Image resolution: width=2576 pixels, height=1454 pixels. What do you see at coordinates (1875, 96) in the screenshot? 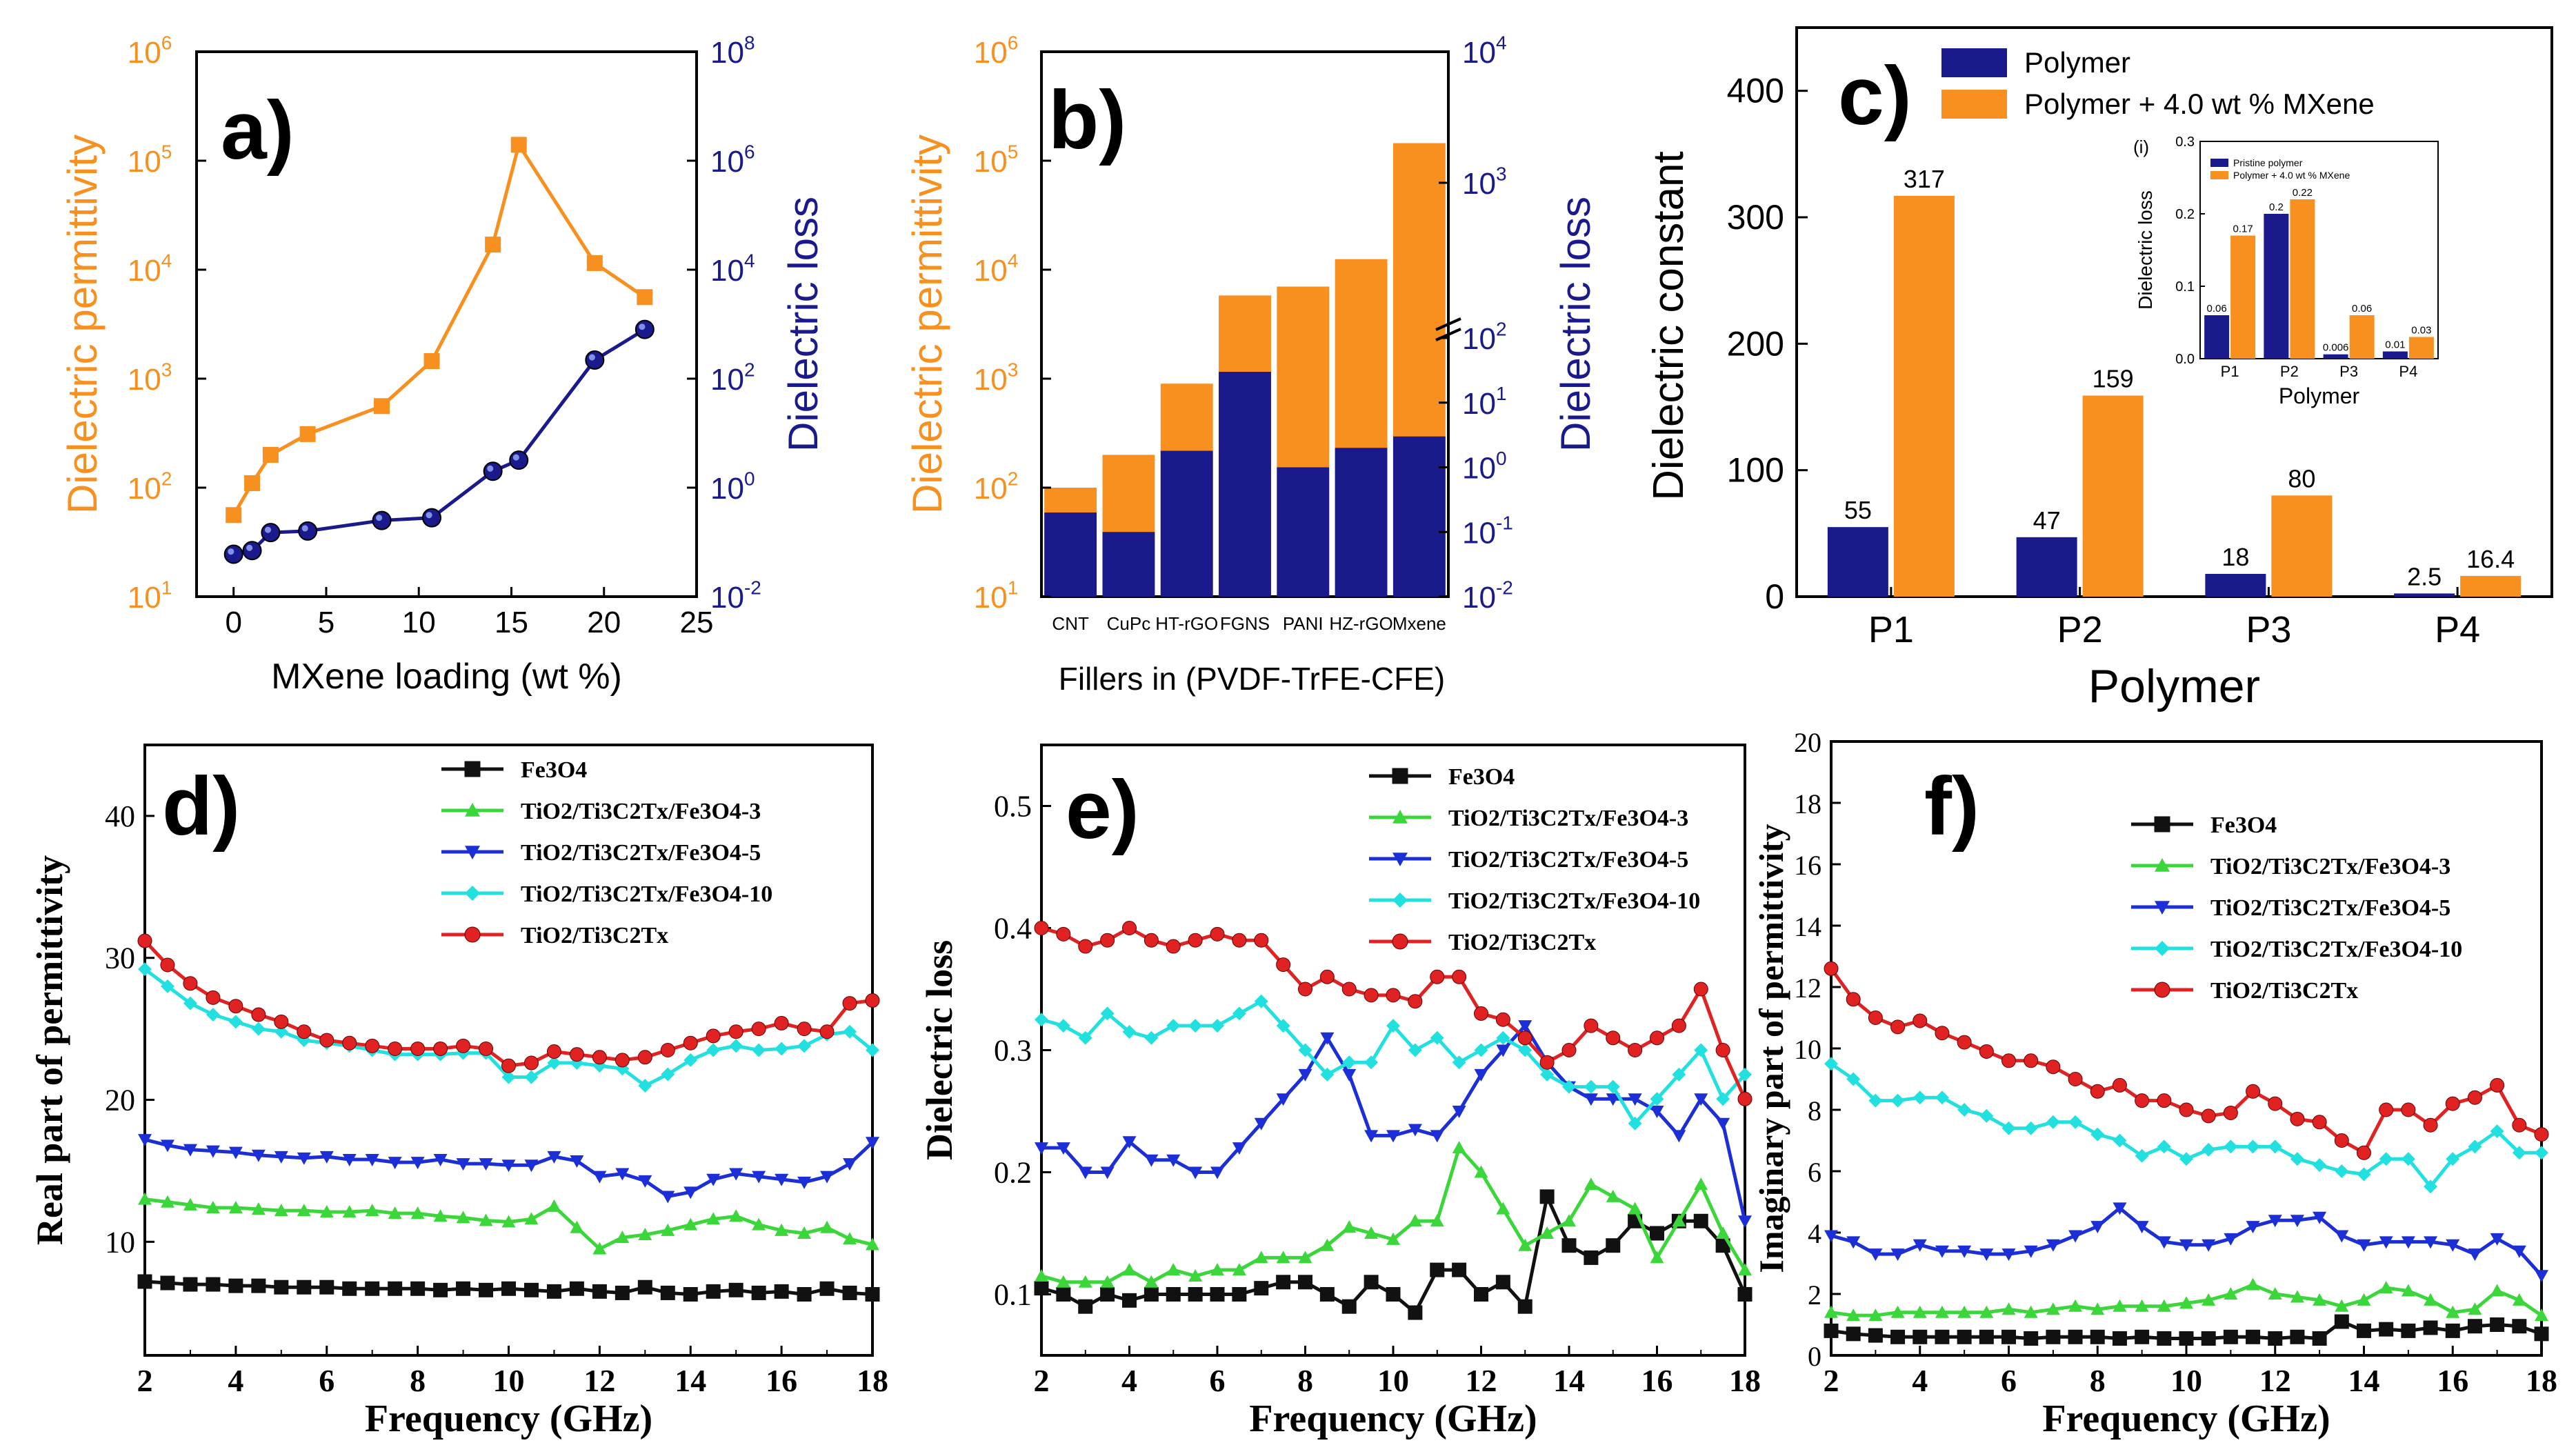
I see `panel-label: c)` at bounding box center [1875, 96].